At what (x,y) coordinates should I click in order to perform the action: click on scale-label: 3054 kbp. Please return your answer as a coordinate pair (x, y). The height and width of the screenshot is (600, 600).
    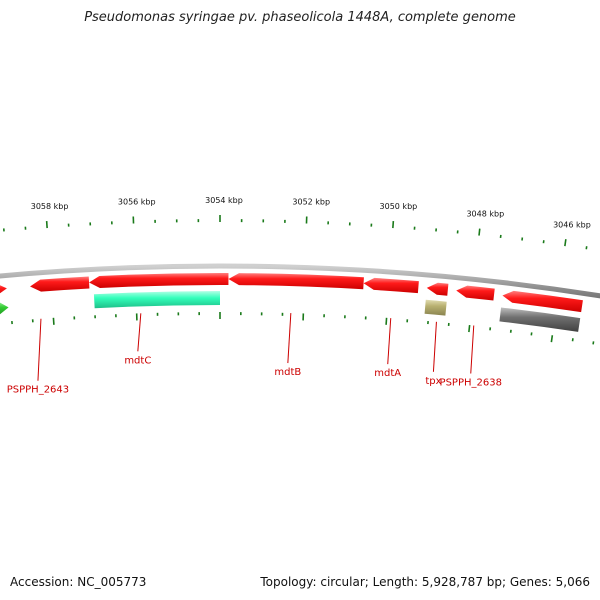
    Looking at the image, I should click on (224, 200).